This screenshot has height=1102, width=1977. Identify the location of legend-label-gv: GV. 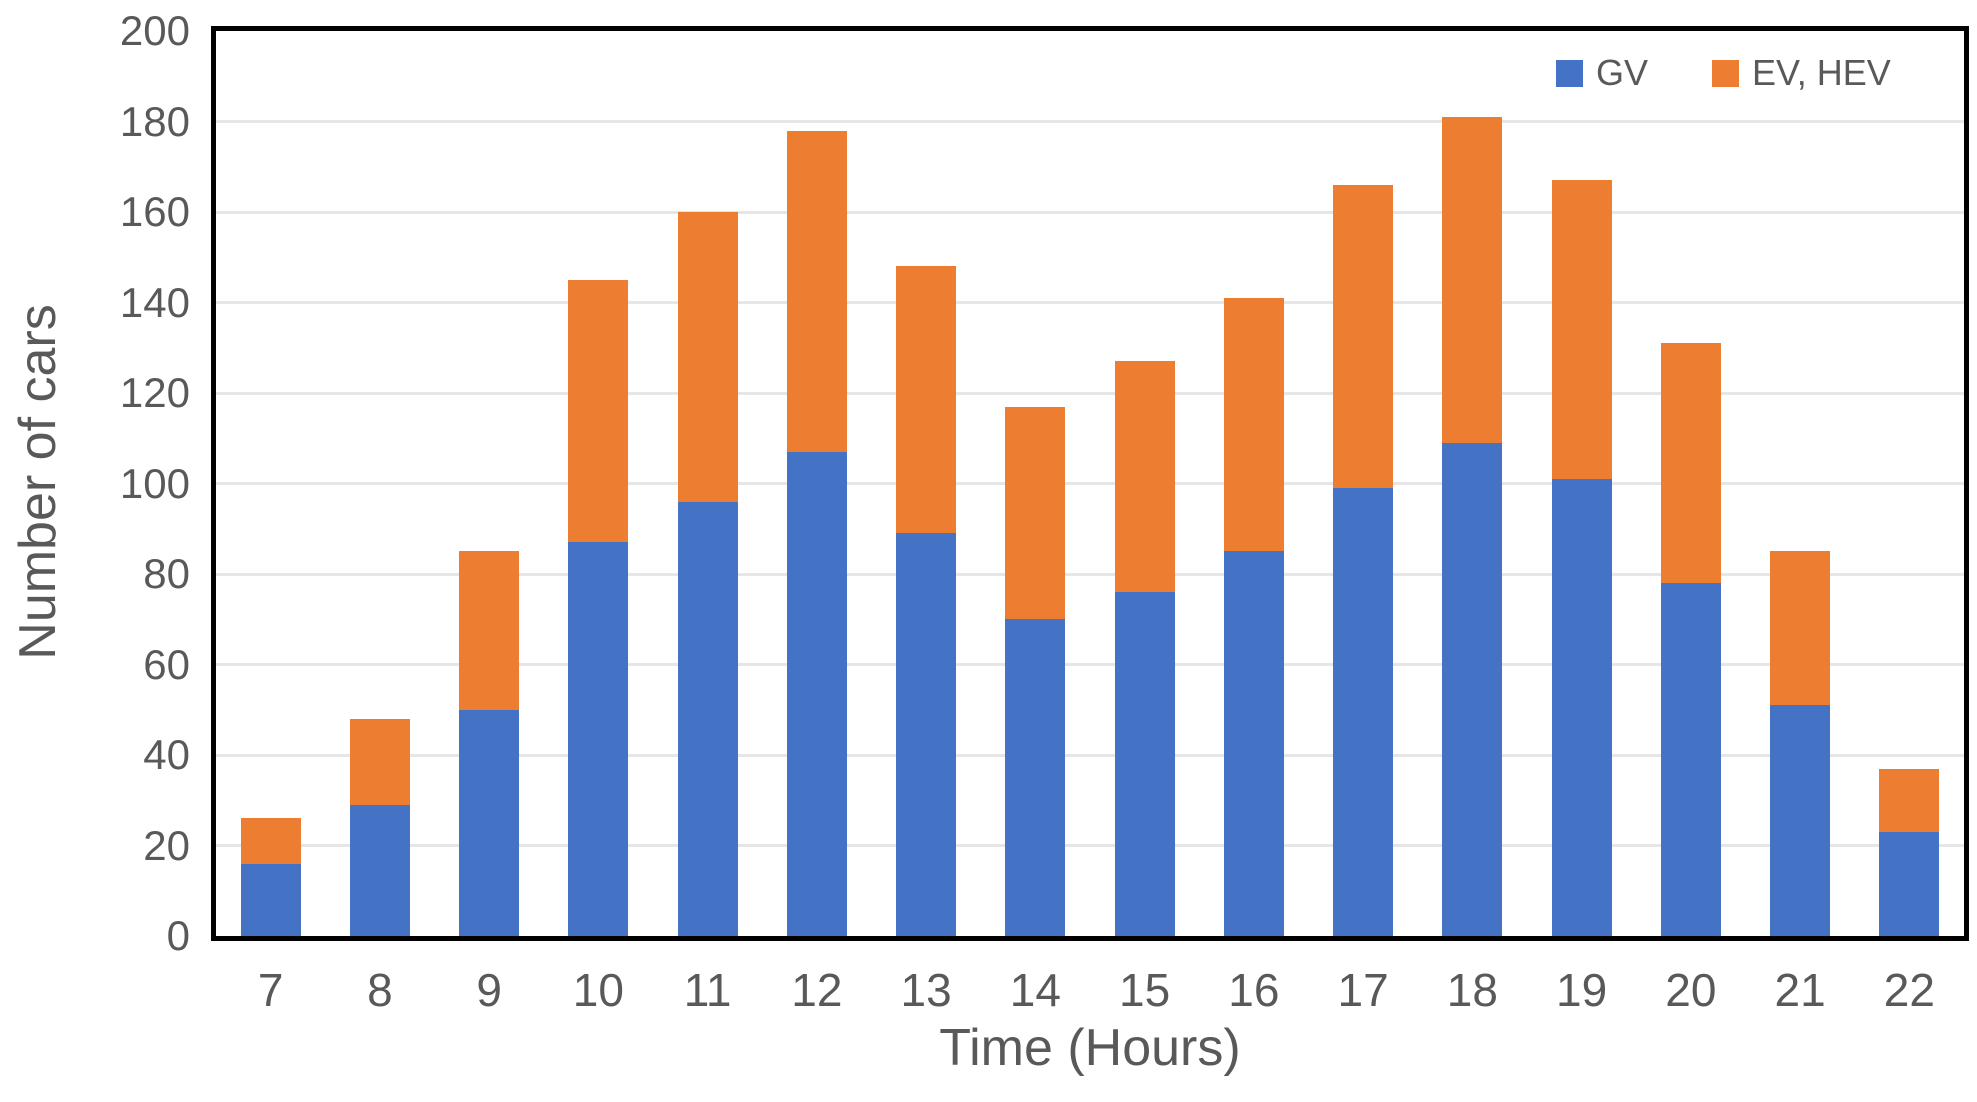
(1622, 72).